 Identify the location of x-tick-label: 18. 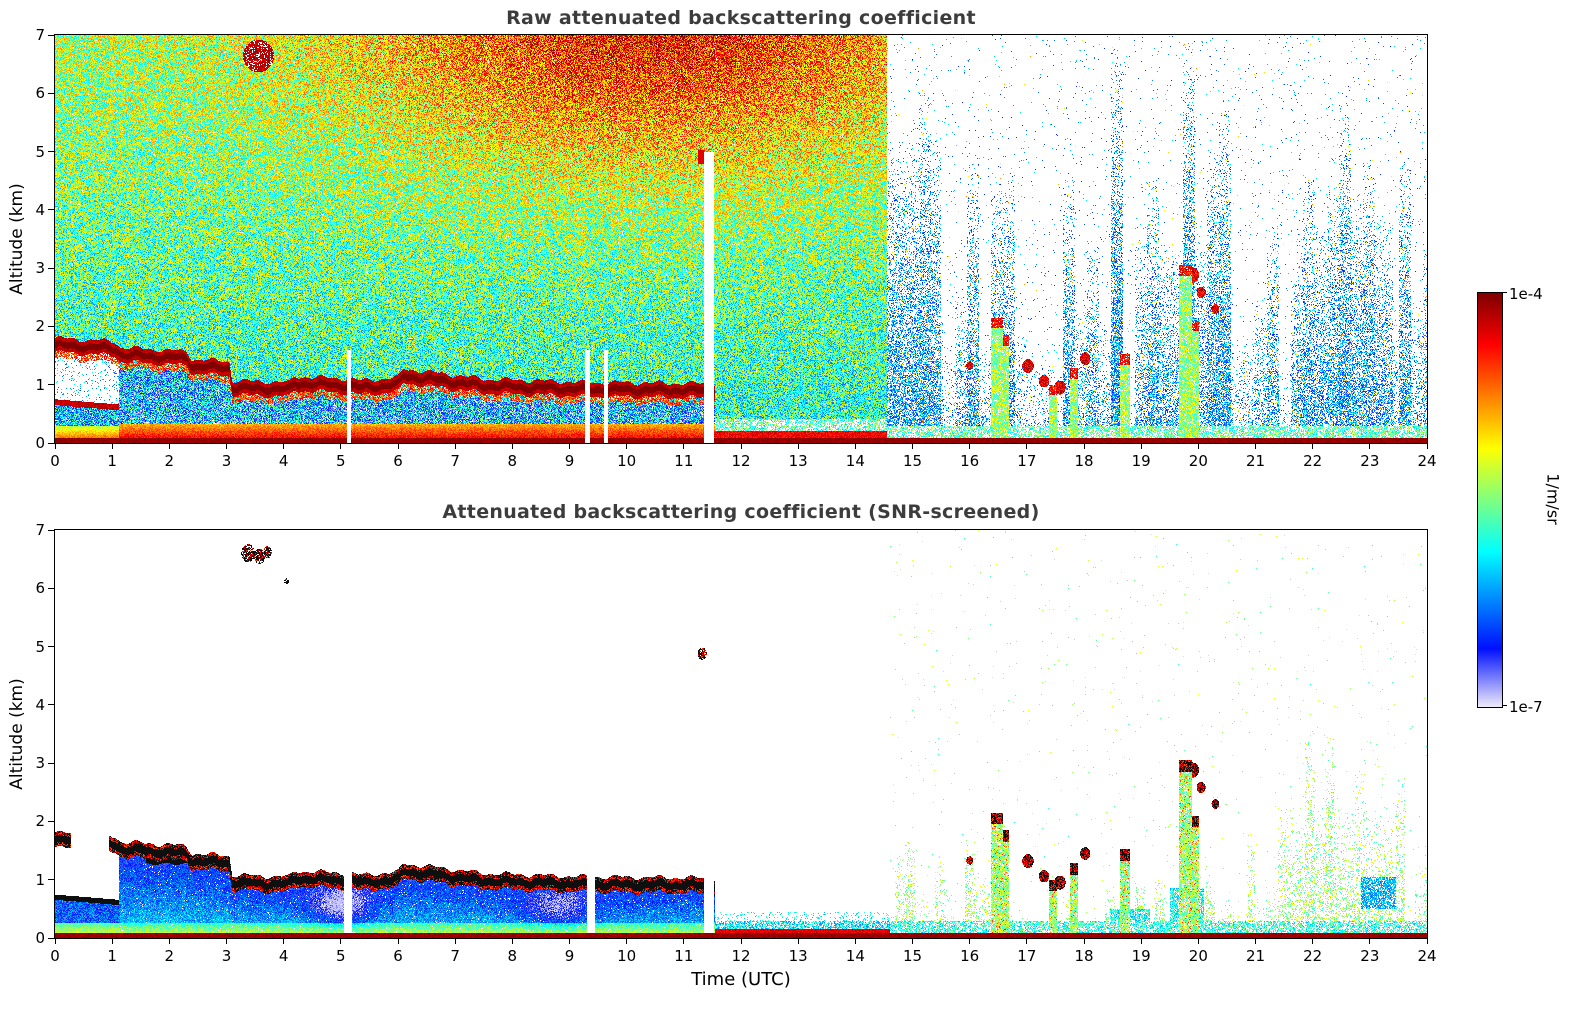
(1084, 461).